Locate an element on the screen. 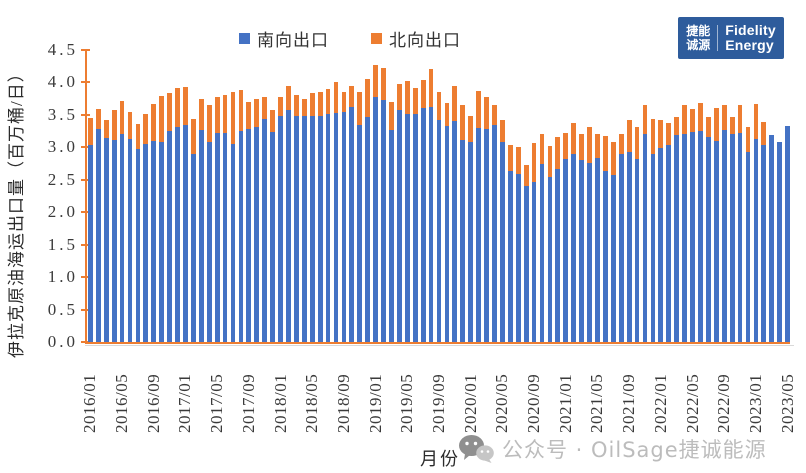 The height and width of the screenshot is (473, 806). x-tick-label: 2017/01 is located at coordinates (185, 403).